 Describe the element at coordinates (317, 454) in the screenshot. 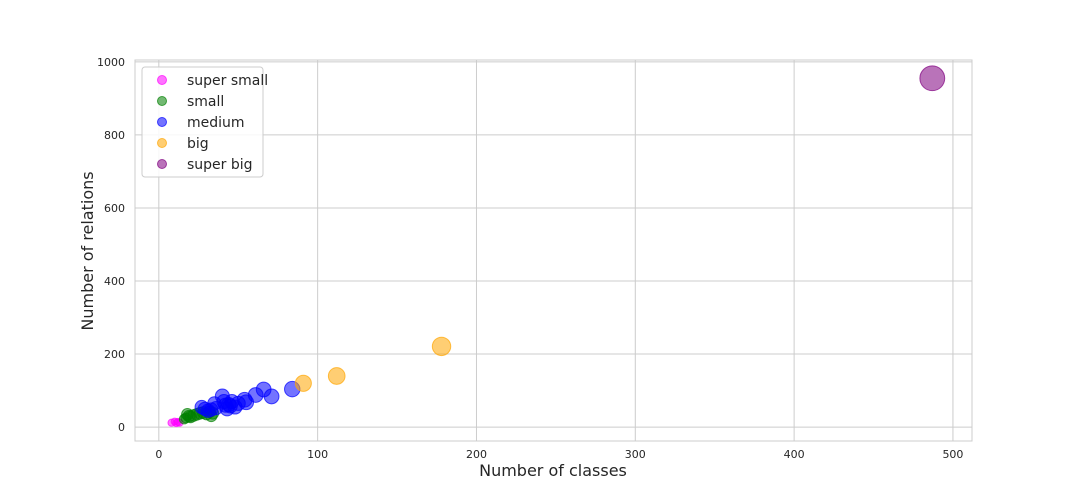

I see `x-tick-label: 100` at that location.